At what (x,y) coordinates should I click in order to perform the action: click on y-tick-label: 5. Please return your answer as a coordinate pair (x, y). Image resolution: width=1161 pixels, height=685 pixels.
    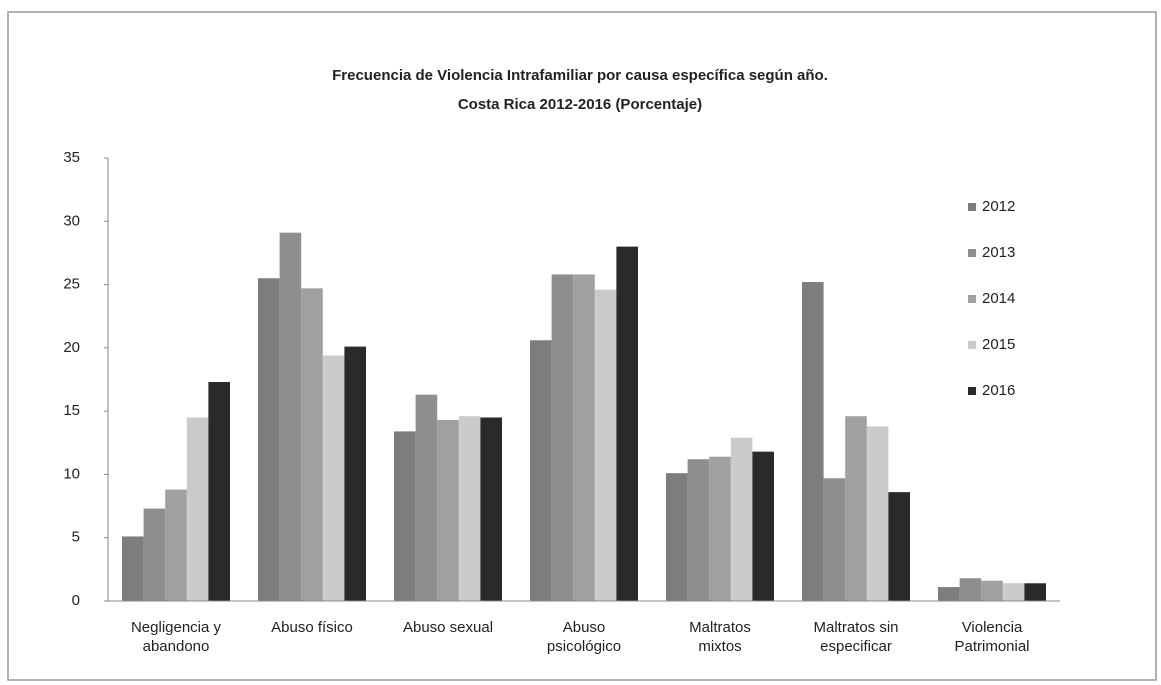
    Looking at the image, I should click on (76, 537).